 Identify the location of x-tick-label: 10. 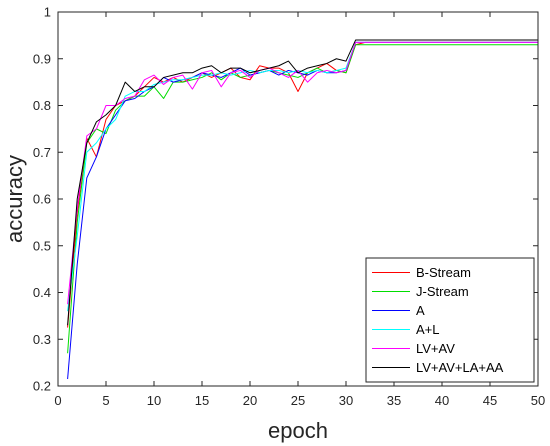
(154, 400).